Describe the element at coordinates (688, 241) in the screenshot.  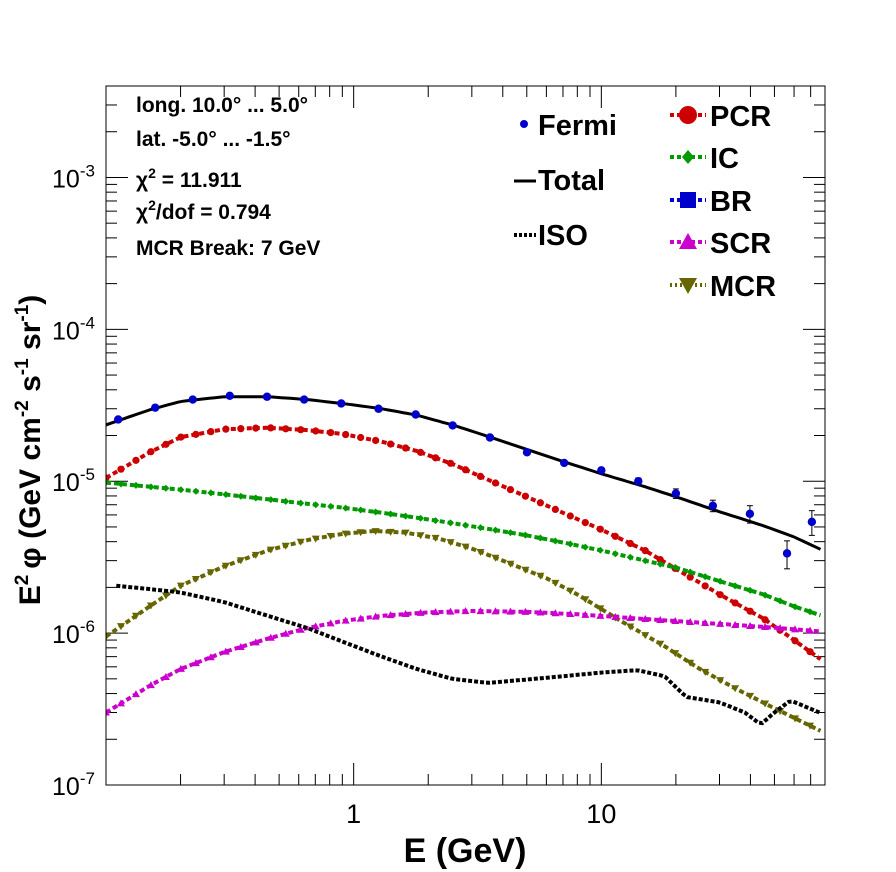
I see `legend-marker-scr` at that location.